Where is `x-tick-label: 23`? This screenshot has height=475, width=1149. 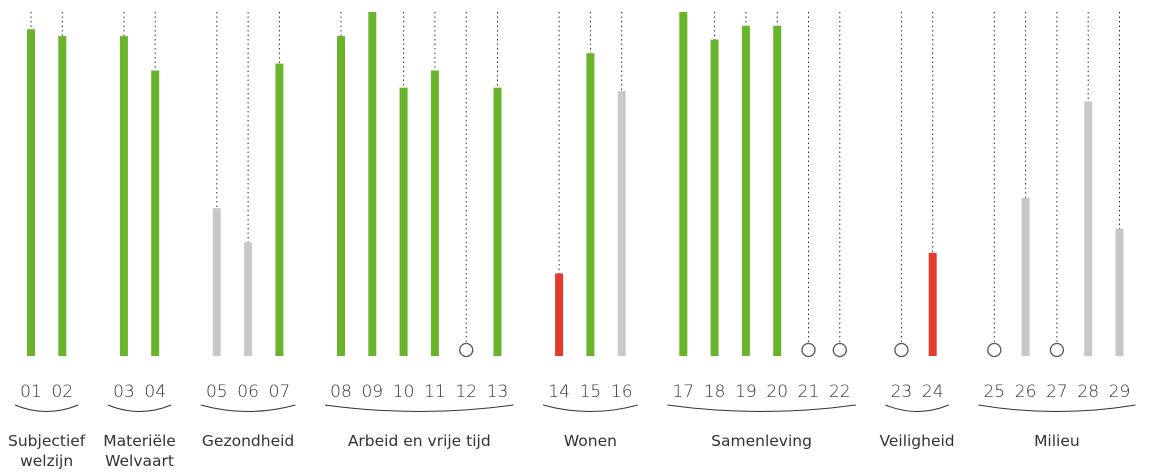 x-tick-label: 23 is located at coordinates (902, 392).